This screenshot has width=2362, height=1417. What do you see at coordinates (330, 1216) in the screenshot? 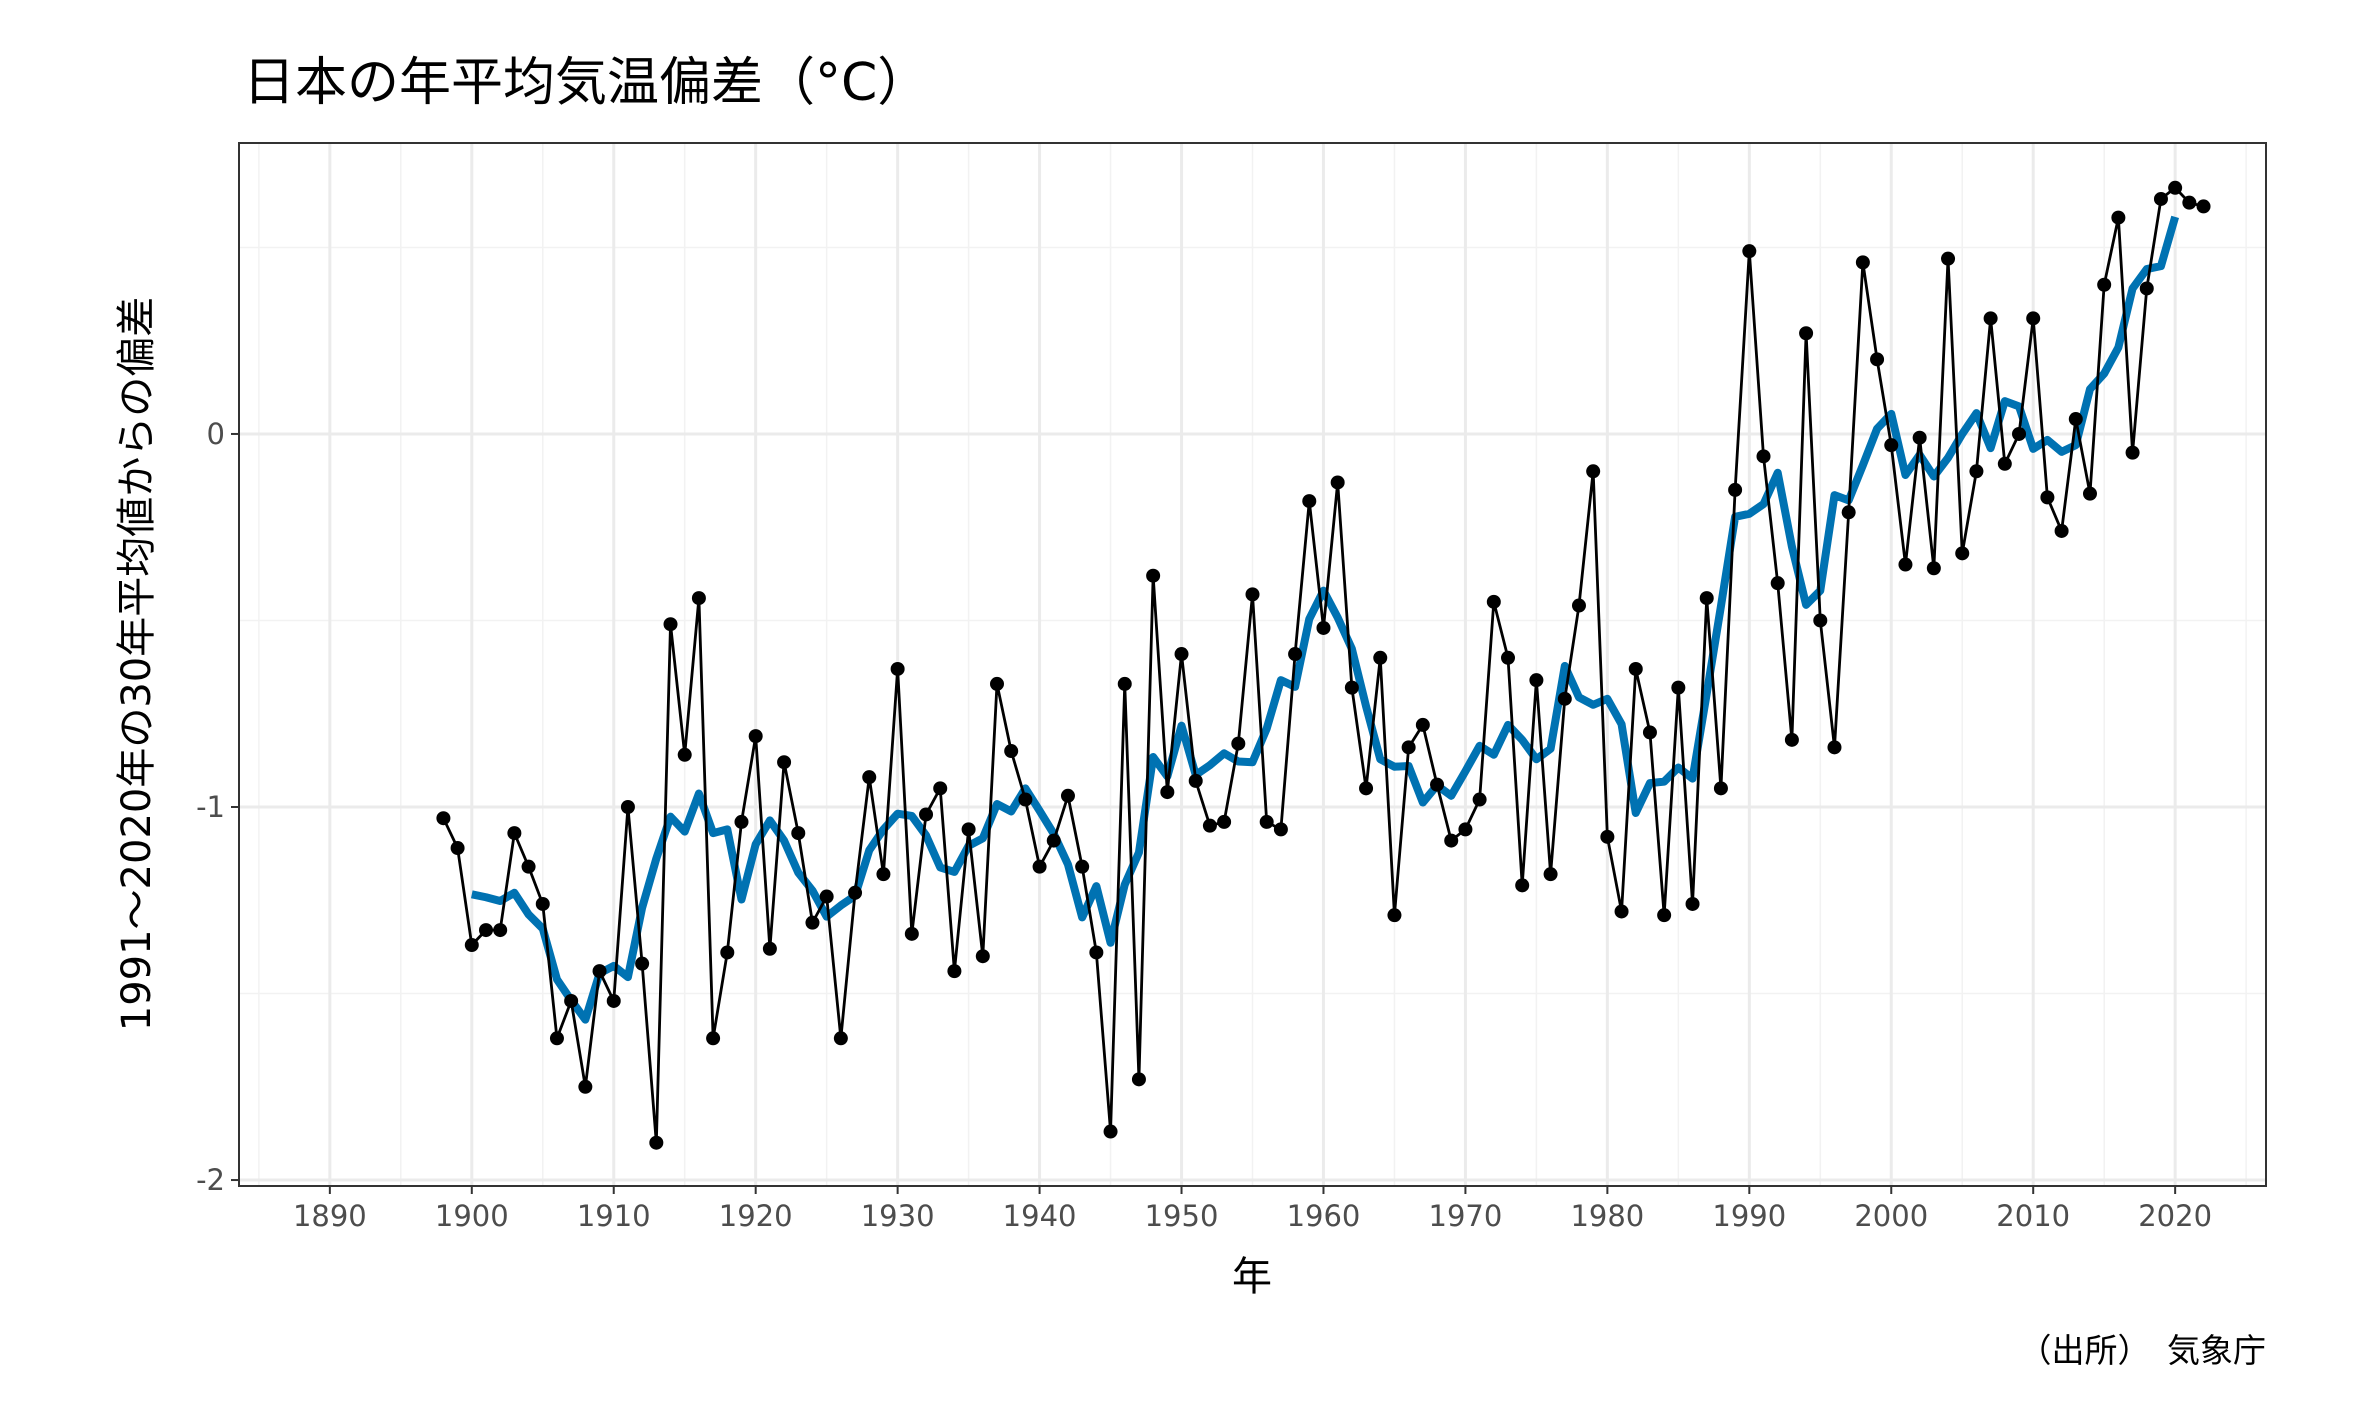
I see `x-tick-label: 1890` at bounding box center [330, 1216].